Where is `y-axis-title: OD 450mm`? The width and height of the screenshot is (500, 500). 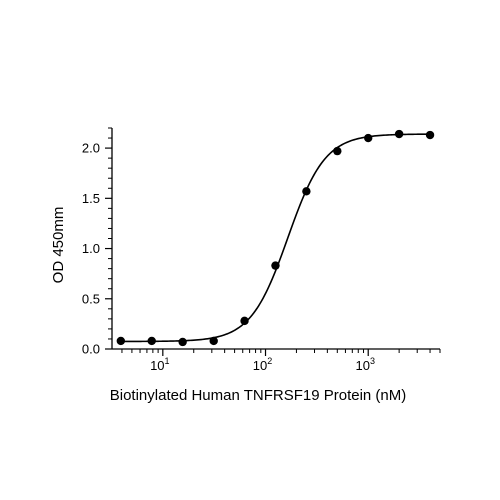
y-axis-title: OD 450mm is located at coordinates (58, 245).